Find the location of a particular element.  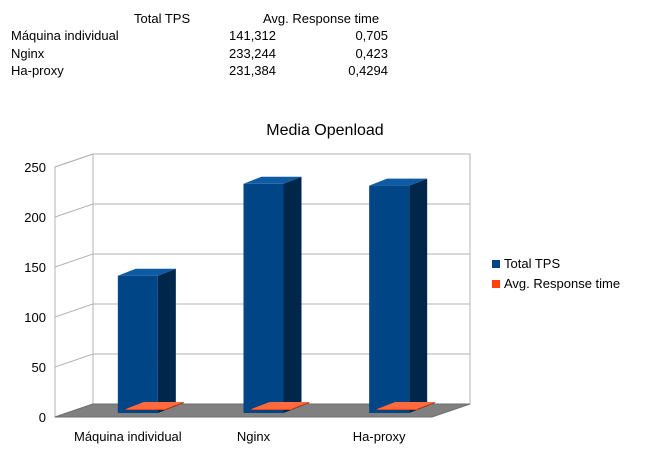

table-cell-resp: 0,423 is located at coordinates (371, 53).